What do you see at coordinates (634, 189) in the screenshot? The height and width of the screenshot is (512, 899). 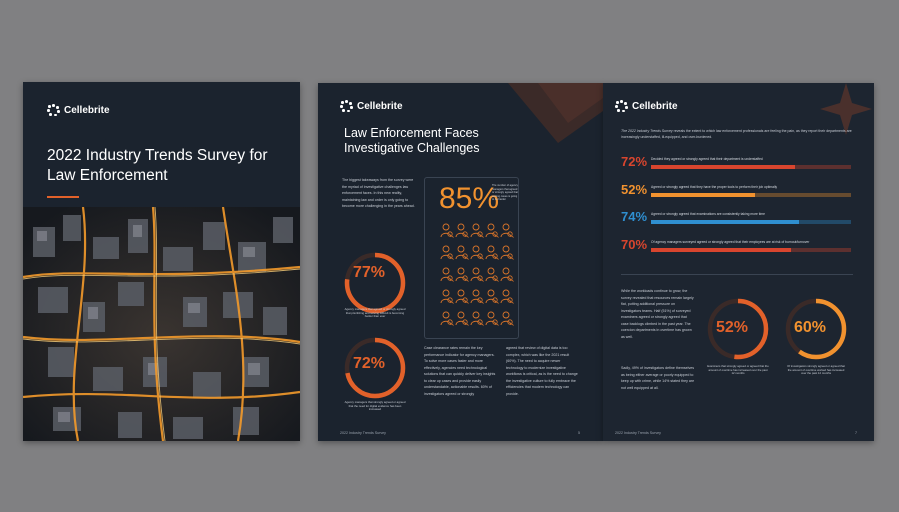 I see `stat-bar-value: 52%` at bounding box center [634, 189].